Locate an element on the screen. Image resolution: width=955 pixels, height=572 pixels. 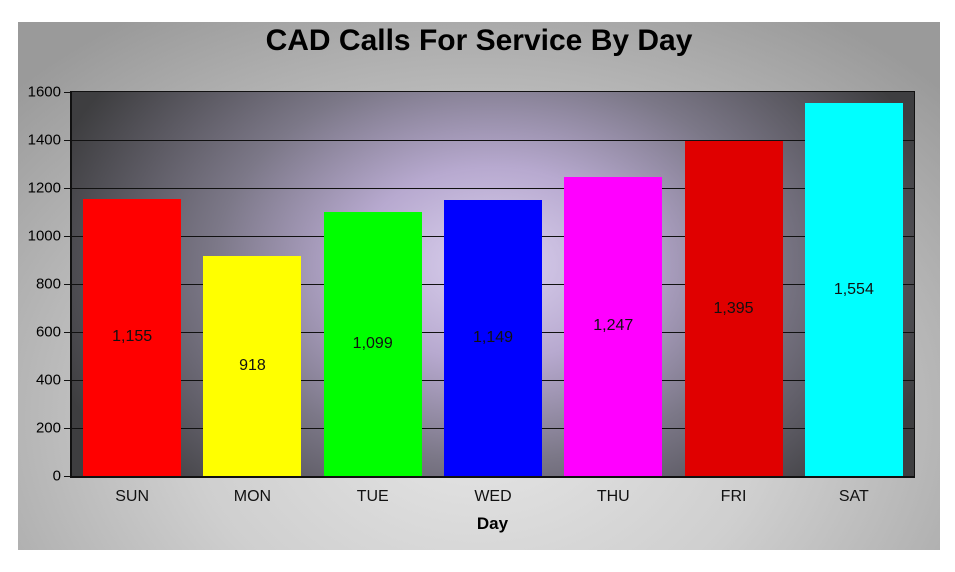
y-tick-label: 400 is located at coordinates (48, 380).